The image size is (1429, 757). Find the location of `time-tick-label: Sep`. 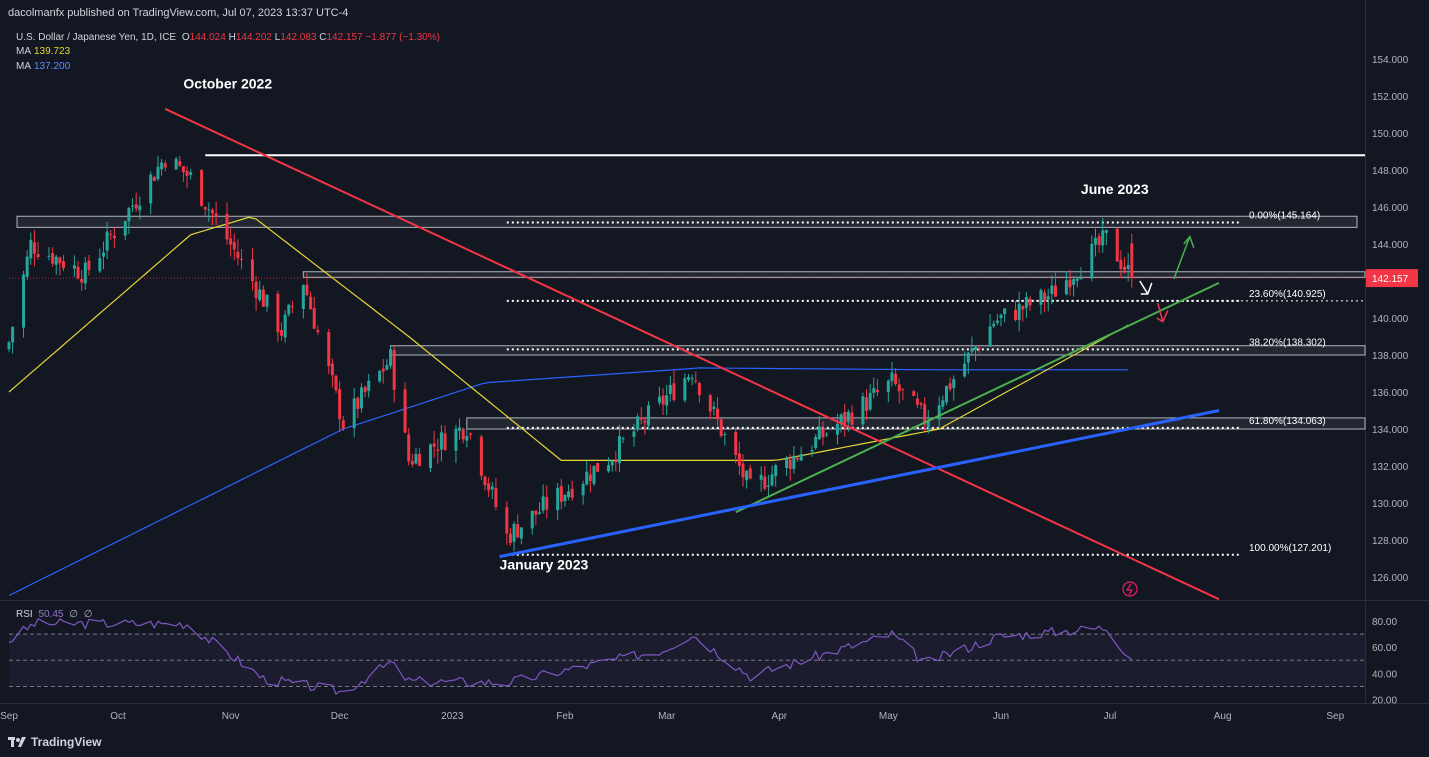

time-tick-label: Sep is located at coordinates (1335, 716).